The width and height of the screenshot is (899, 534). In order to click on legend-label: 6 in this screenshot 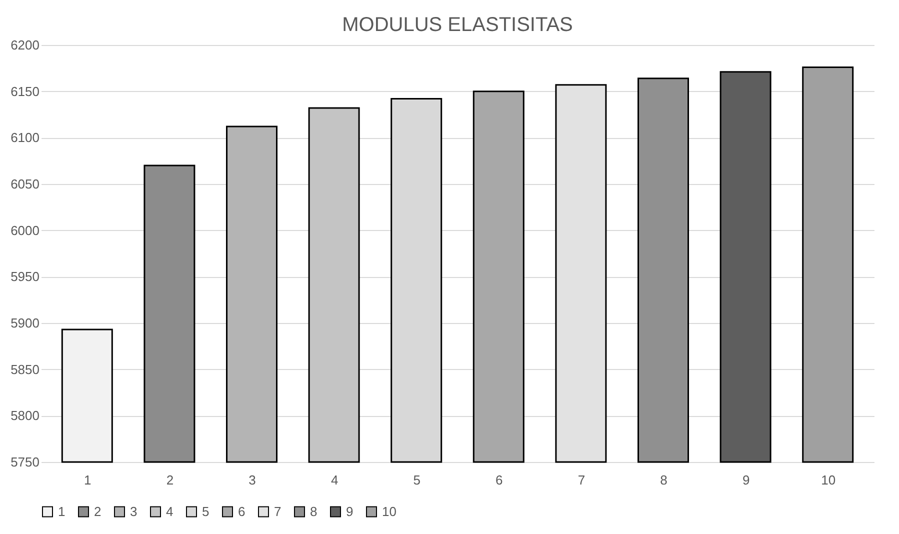, I will do `click(242, 511)`.